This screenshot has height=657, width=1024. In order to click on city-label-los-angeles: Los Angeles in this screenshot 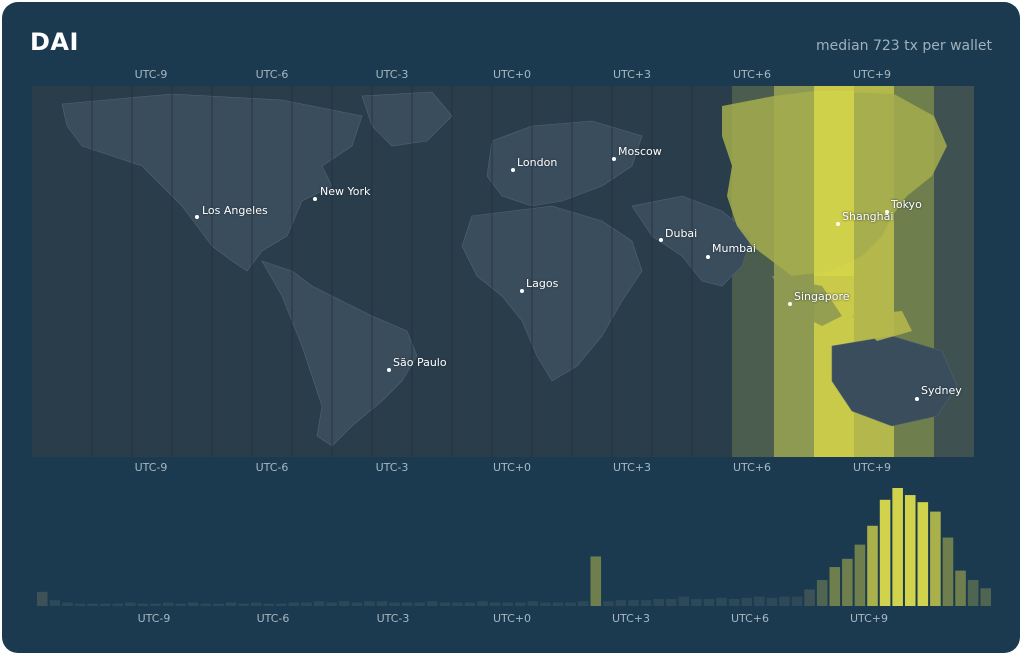, I will do `click(235, 210)`.